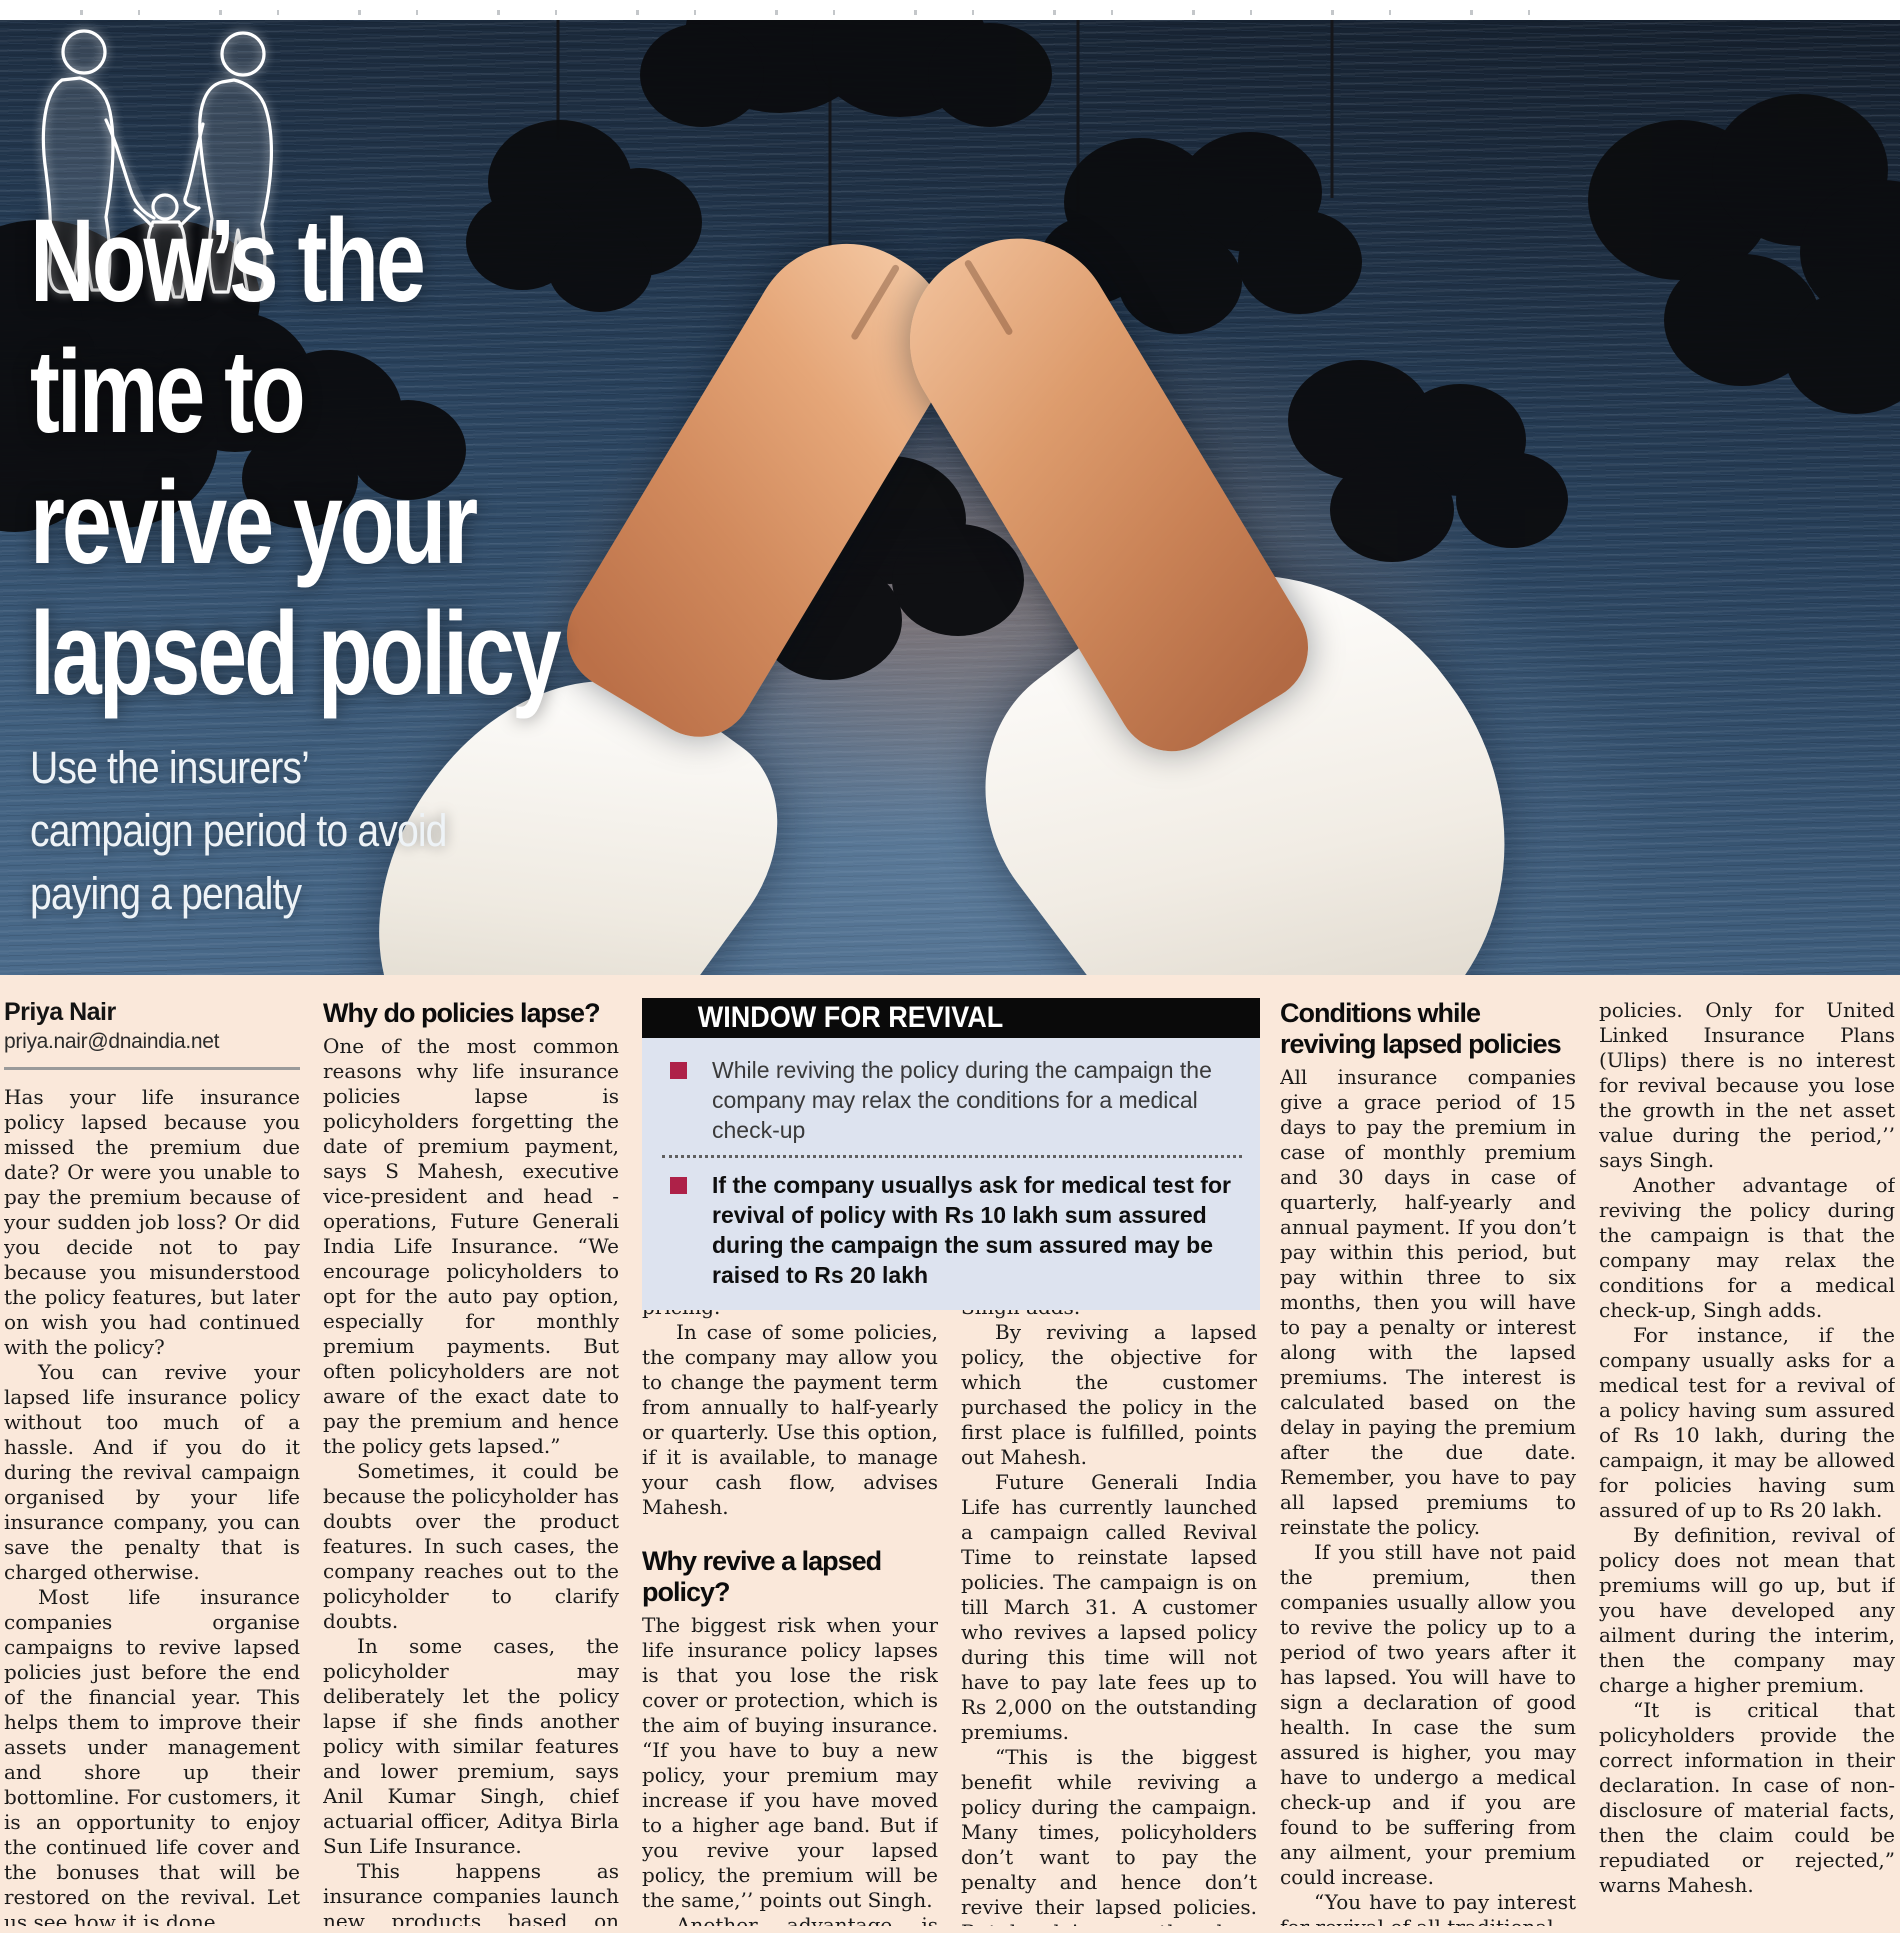 This screenshot has height=1933, width=1900. Describe the element at coordinates (762, 1576) in the screenshot. I see `section-heading: Why revive a lapsed policy?` at that location.